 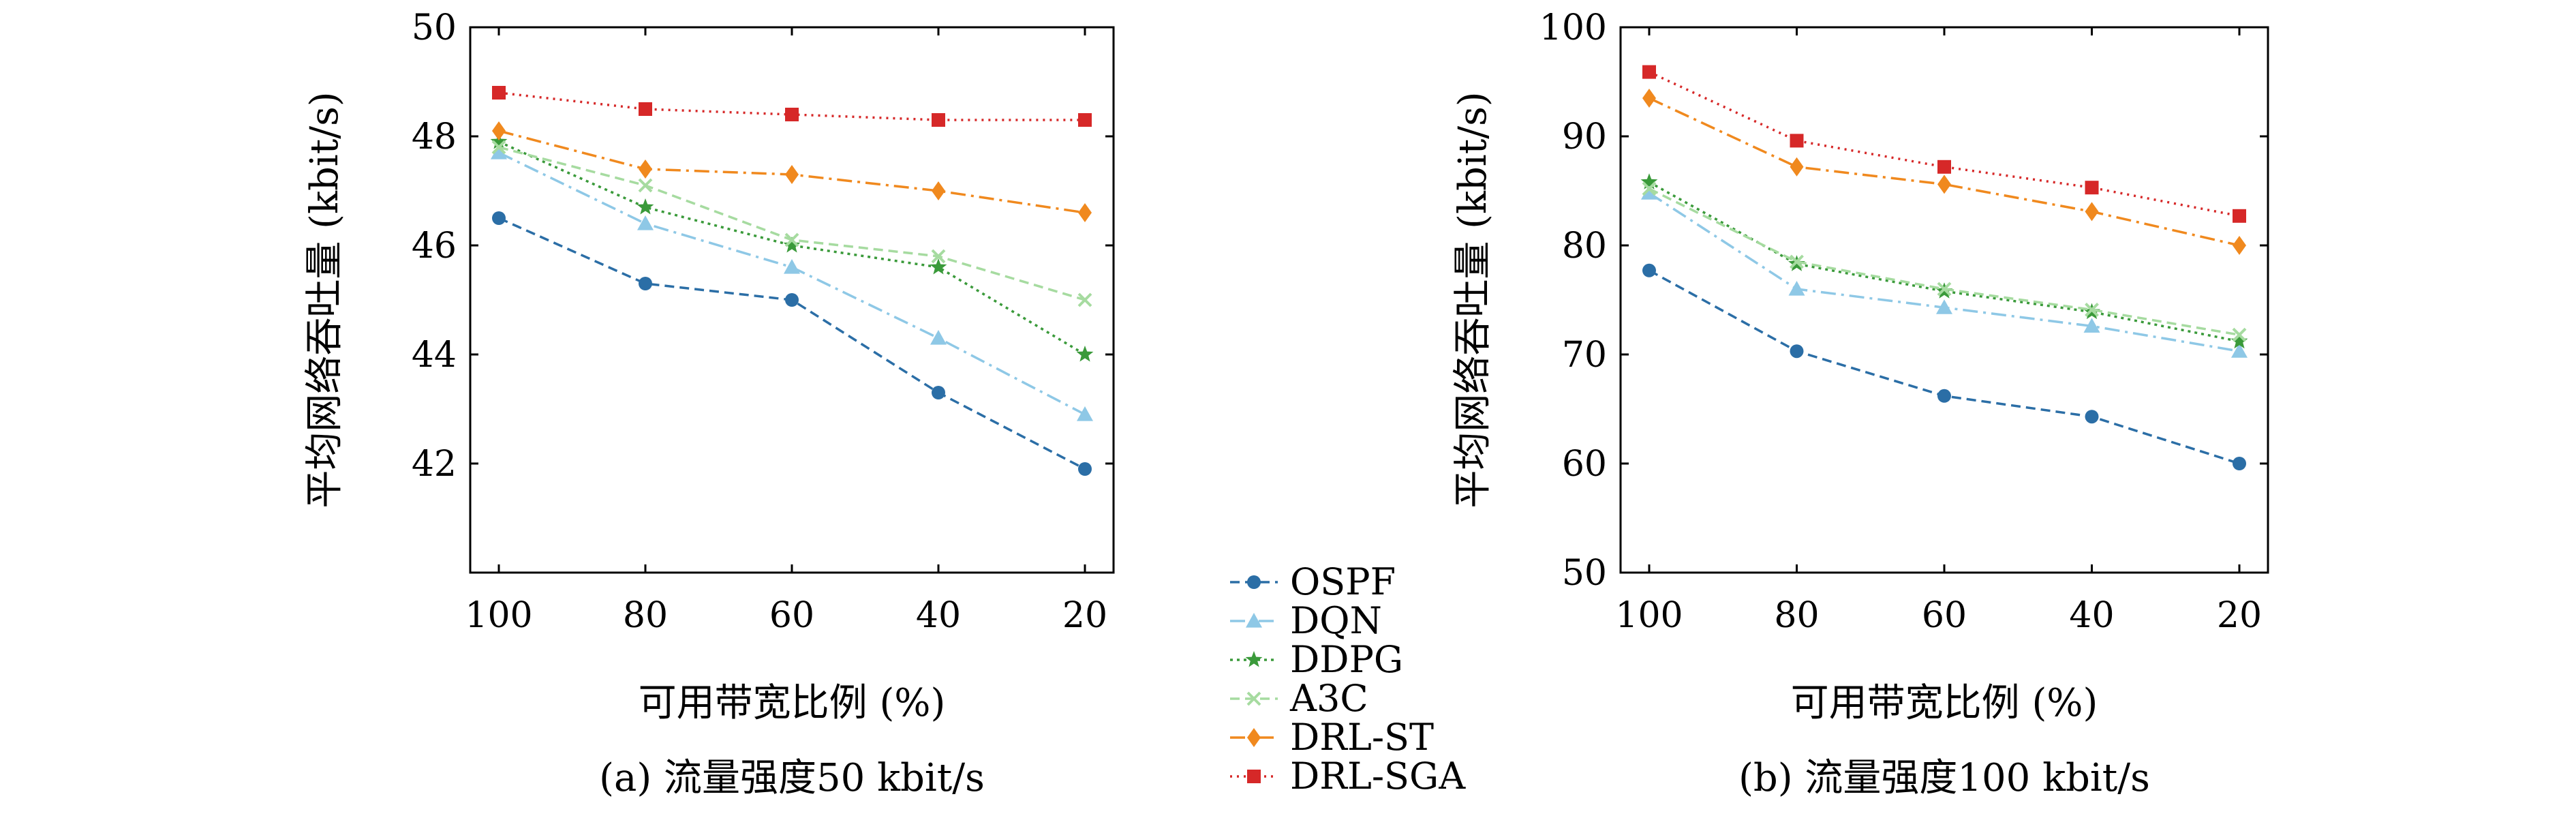 I want to click on y-tick-label: 80, so click(x=1584, y=246).